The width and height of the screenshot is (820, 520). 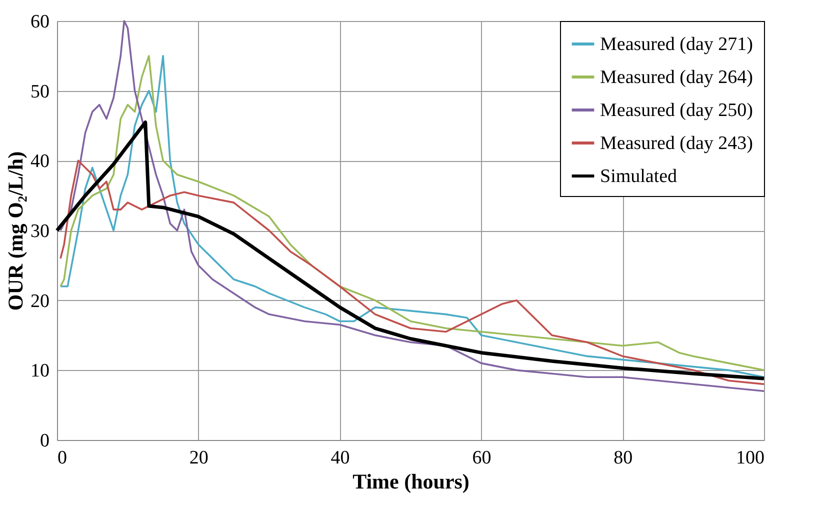 What do you see at coordinates (198, 458) in the screenshot?
I see `x-tick-label: 20` at bounding box center [198, 458].